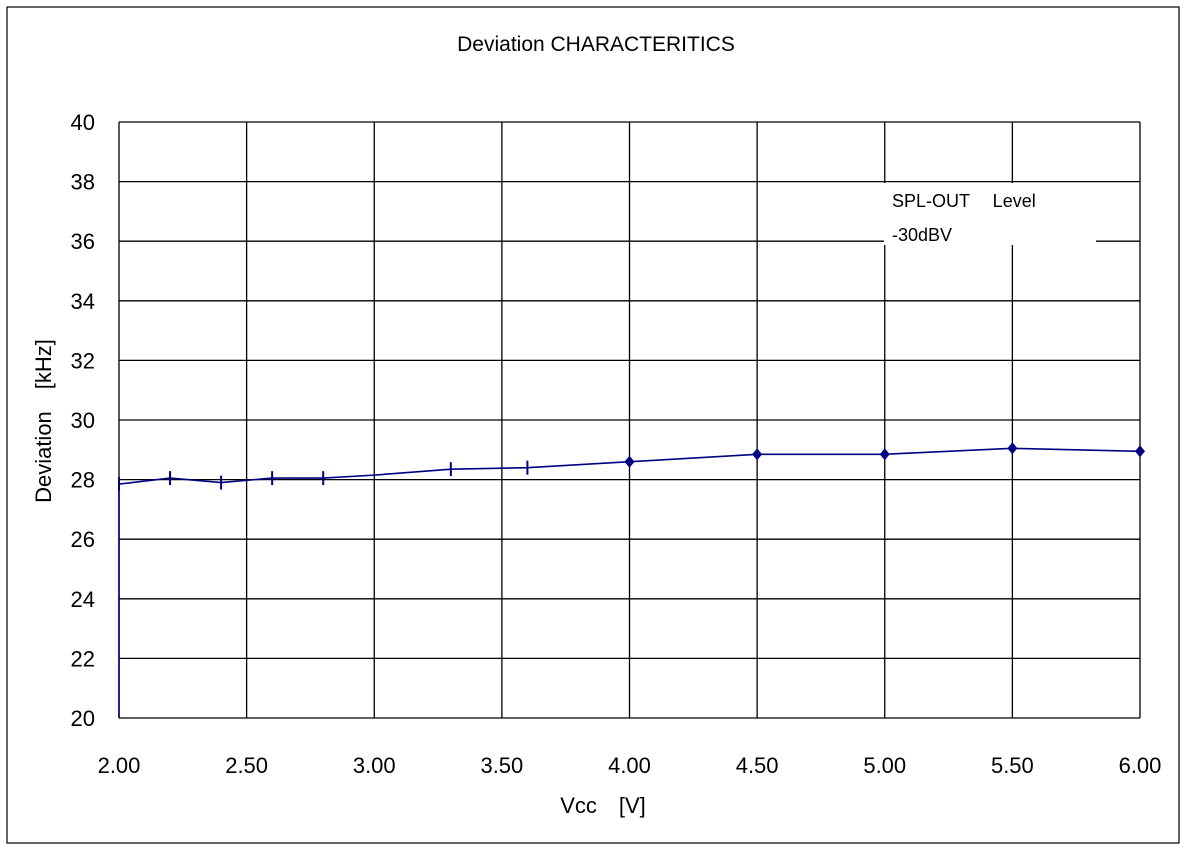  Describe the element at coordinates (246, 765) in the screenshot. I see `x-tick-label: 2.50` at that location.